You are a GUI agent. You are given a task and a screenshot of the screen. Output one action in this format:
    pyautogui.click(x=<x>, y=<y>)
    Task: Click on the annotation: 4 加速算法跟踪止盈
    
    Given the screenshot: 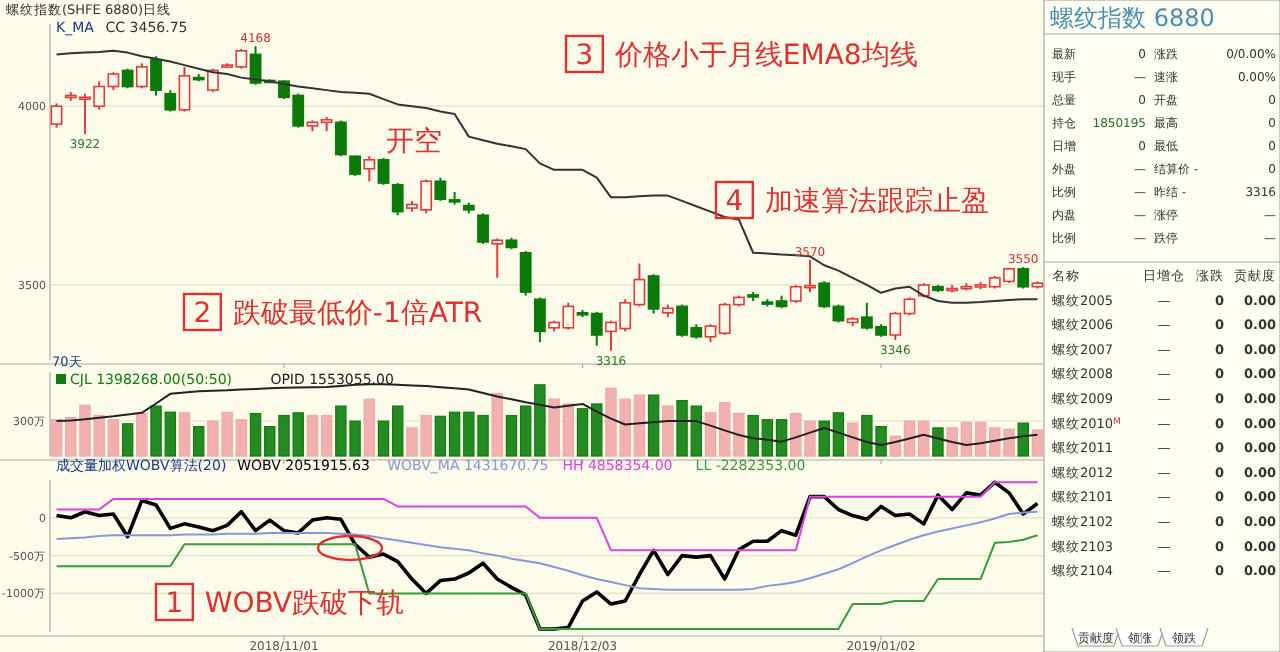 What is the action you would take?
    pyautogui.click(x=857, y=202)
    